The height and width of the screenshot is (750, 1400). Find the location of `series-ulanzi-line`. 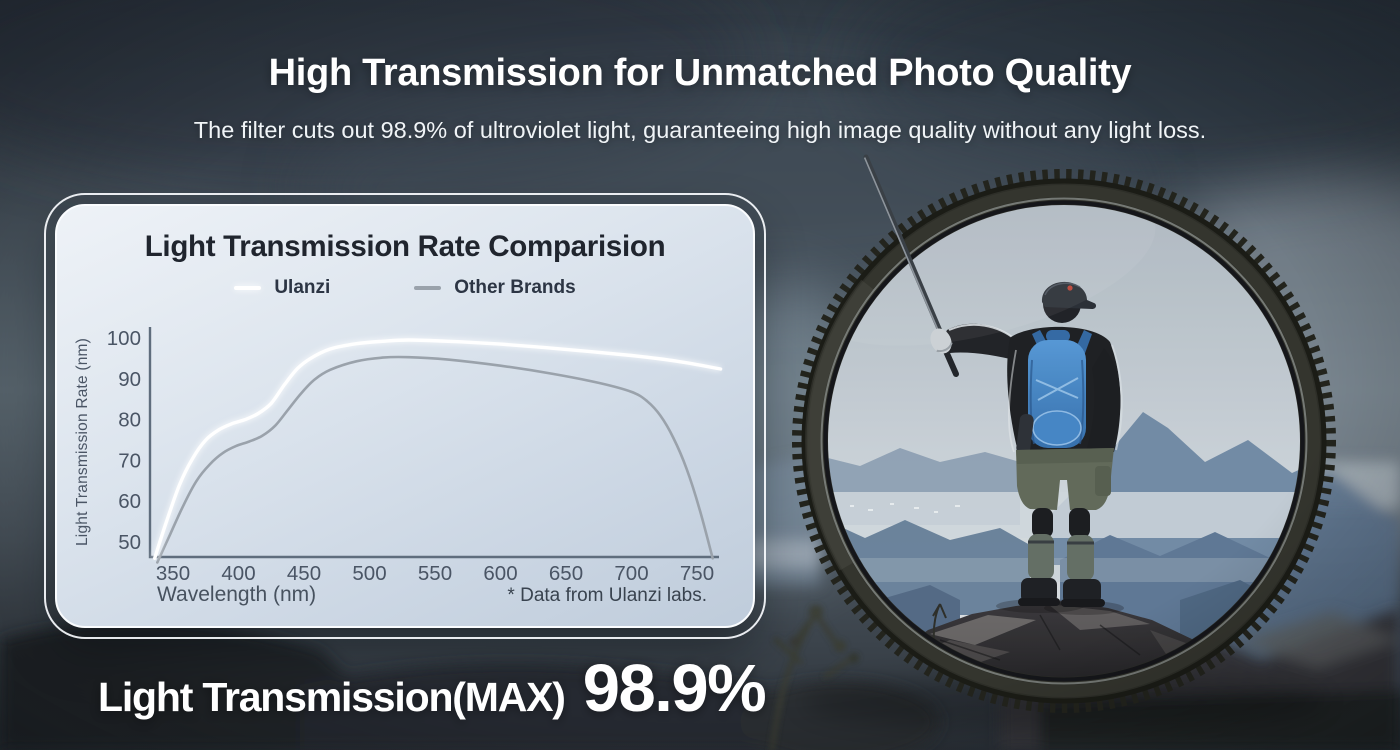

series-ulanzi-line is located at coordinates (438, 449).